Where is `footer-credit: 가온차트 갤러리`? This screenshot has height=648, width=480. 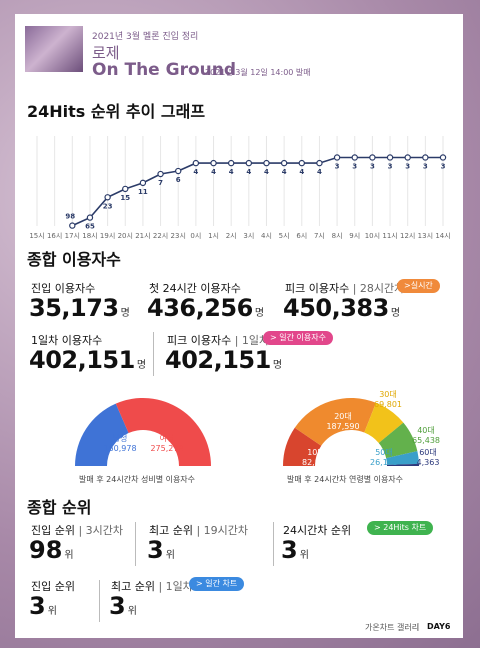
footer-credit: 가온차트 갤러리 is located at coordinates (392, 627).